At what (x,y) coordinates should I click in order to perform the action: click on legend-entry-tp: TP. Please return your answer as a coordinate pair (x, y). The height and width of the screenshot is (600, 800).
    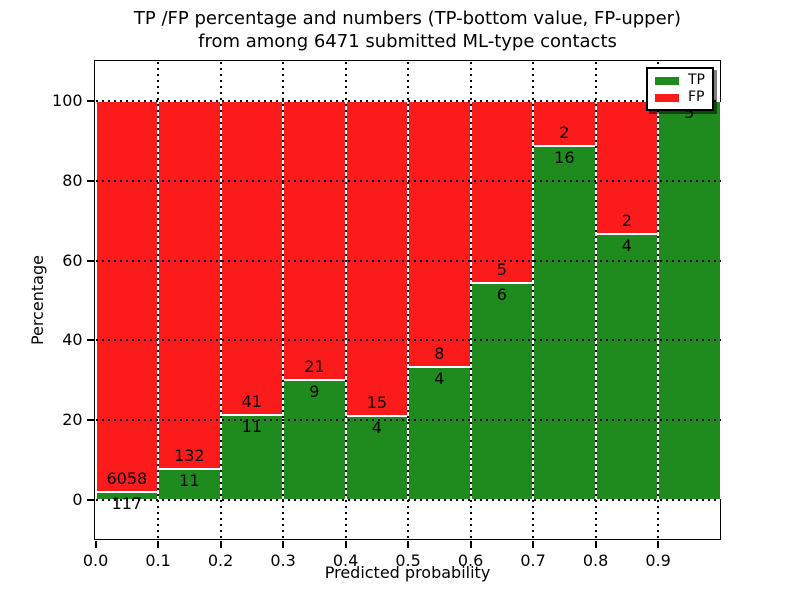
    Looking at the image, I should click on (683, 80).